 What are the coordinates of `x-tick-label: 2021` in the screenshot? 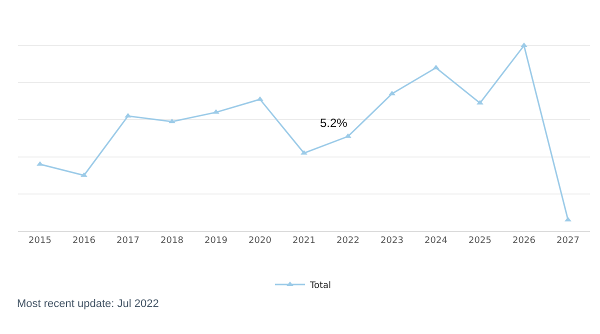 It's located at (304, 241).